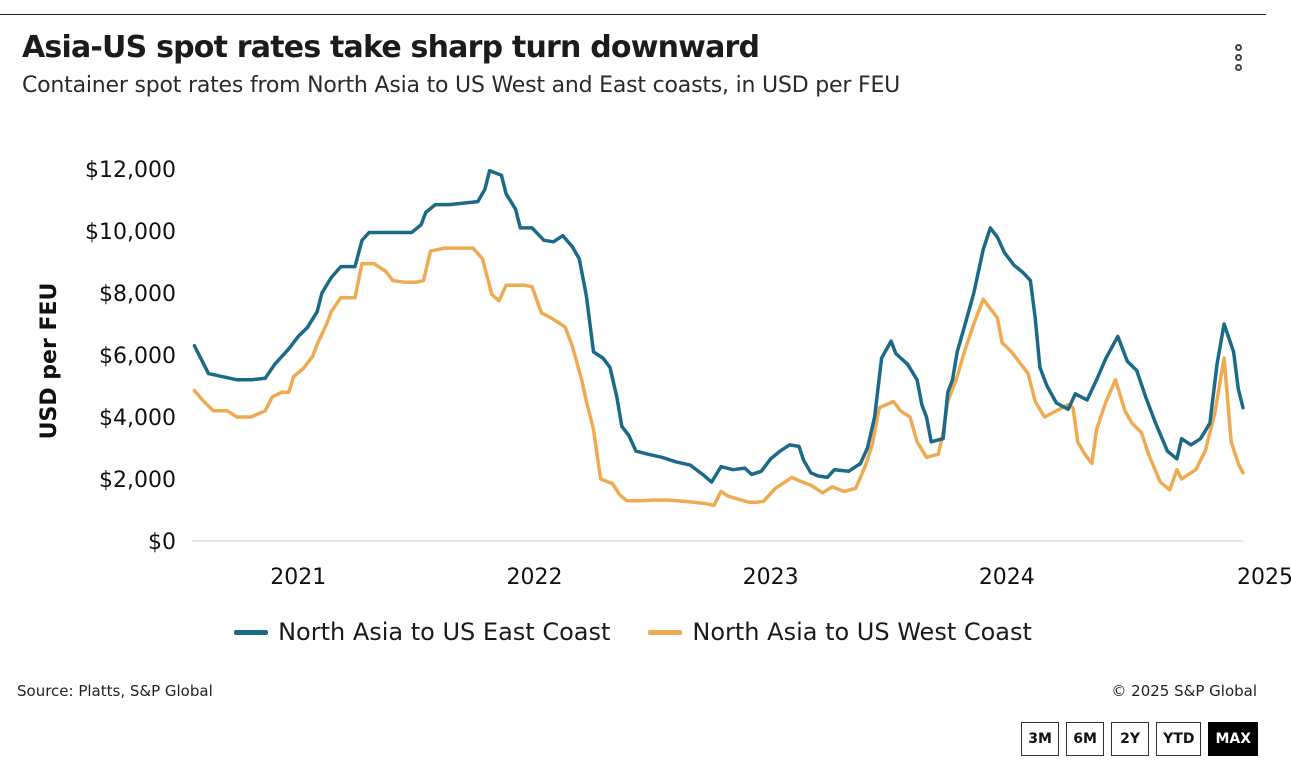  Describe the element at coordinates (251, 632) in the screenshot. I see `legend-swatch-east` at that location.